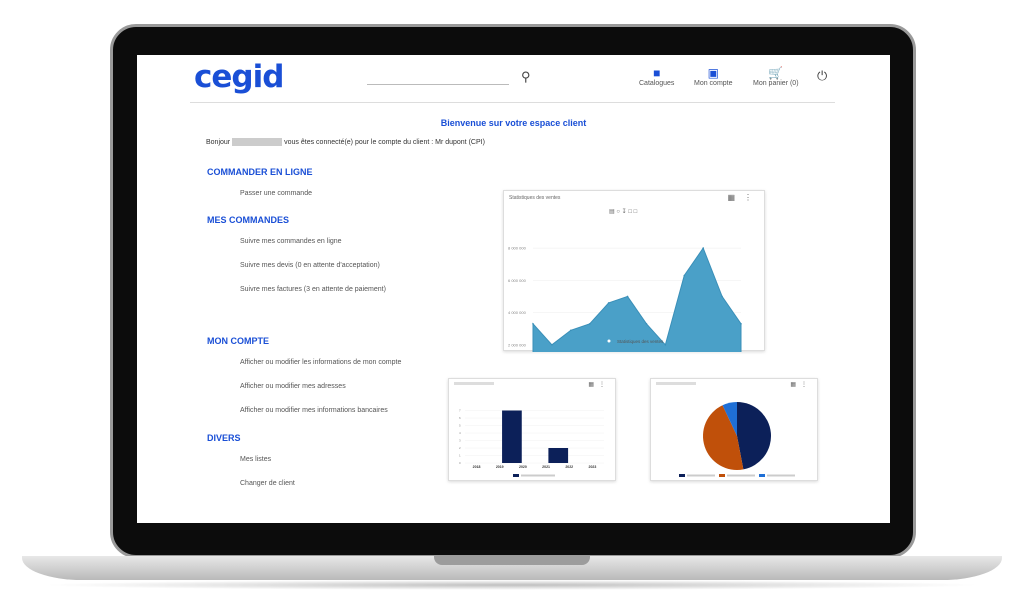 The height and width of the screenshot is (602, 1024). What do you see at coordinates (460, 426) in the screenshot?
I see `y-tick-label: 5` at bounding box center [460, 426].